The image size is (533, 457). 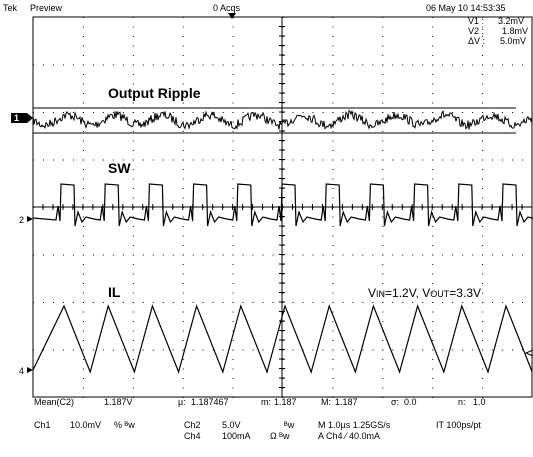 I want to click on channel-2-marker: 2, so click(x=26, y=220).